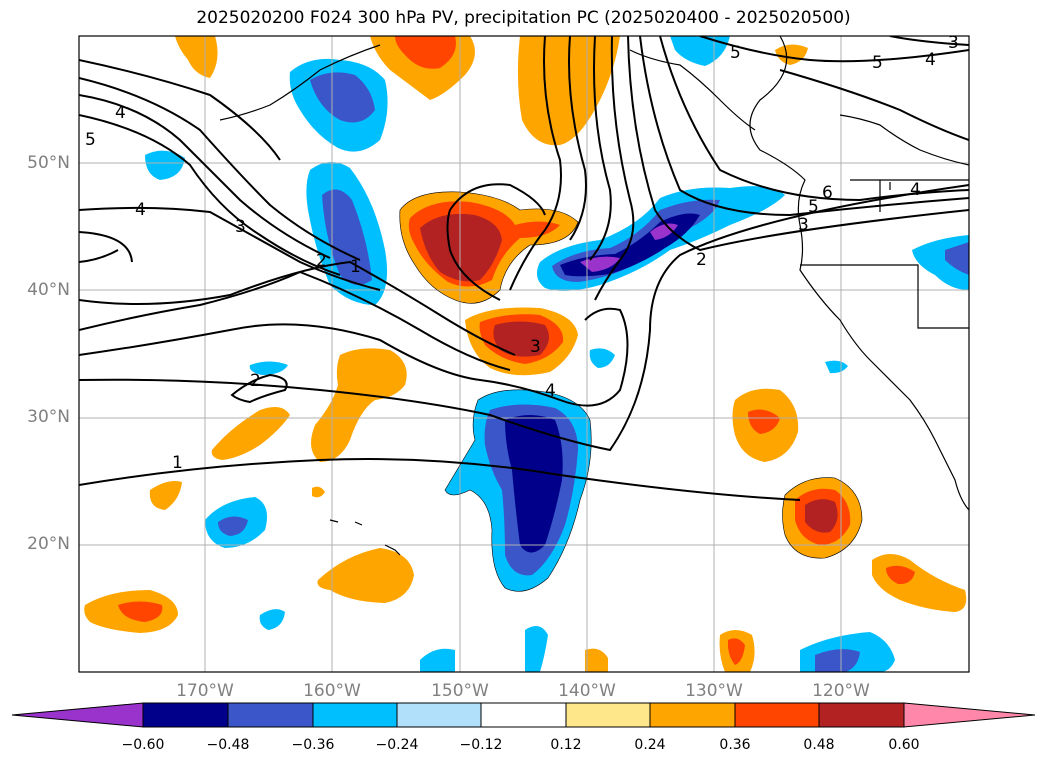 The height and width of the screenshot is (765, 1047). Describe the element at coordinates (701, 260) in the screenshot. I see `pv-label-2c: 2` at that location.